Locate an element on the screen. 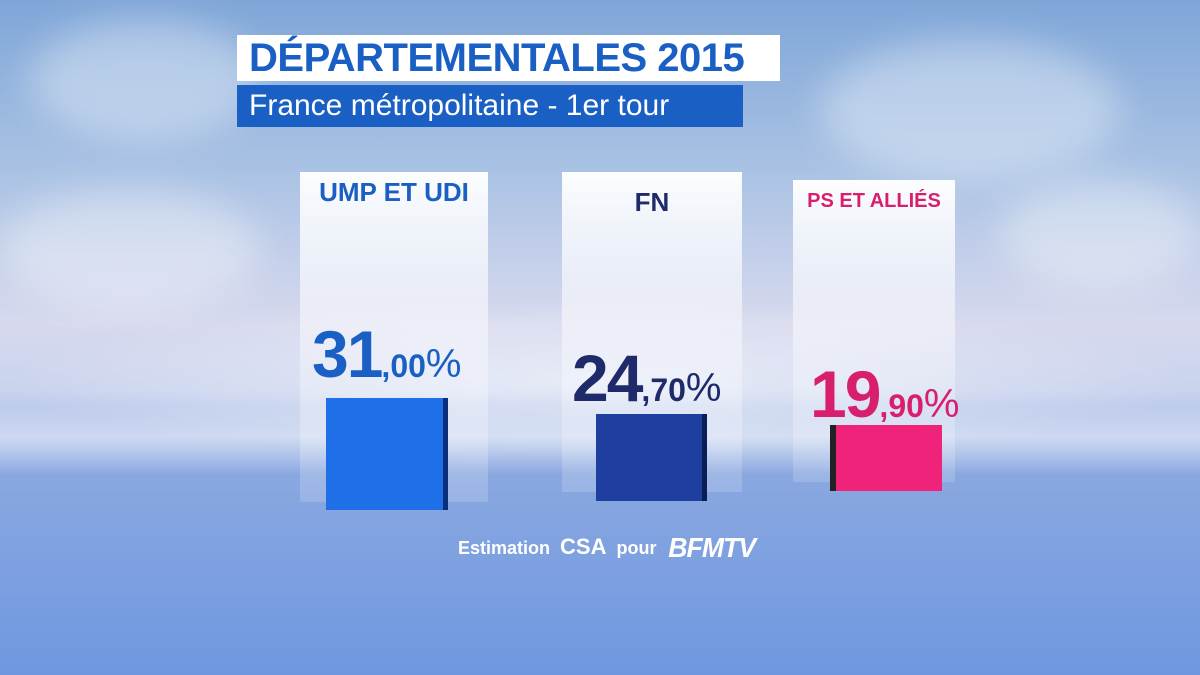 The width and height of the screenshot is (1200, 675). source-line: Estimation CSA pour BFMTV is located at coordinates (608, 548).